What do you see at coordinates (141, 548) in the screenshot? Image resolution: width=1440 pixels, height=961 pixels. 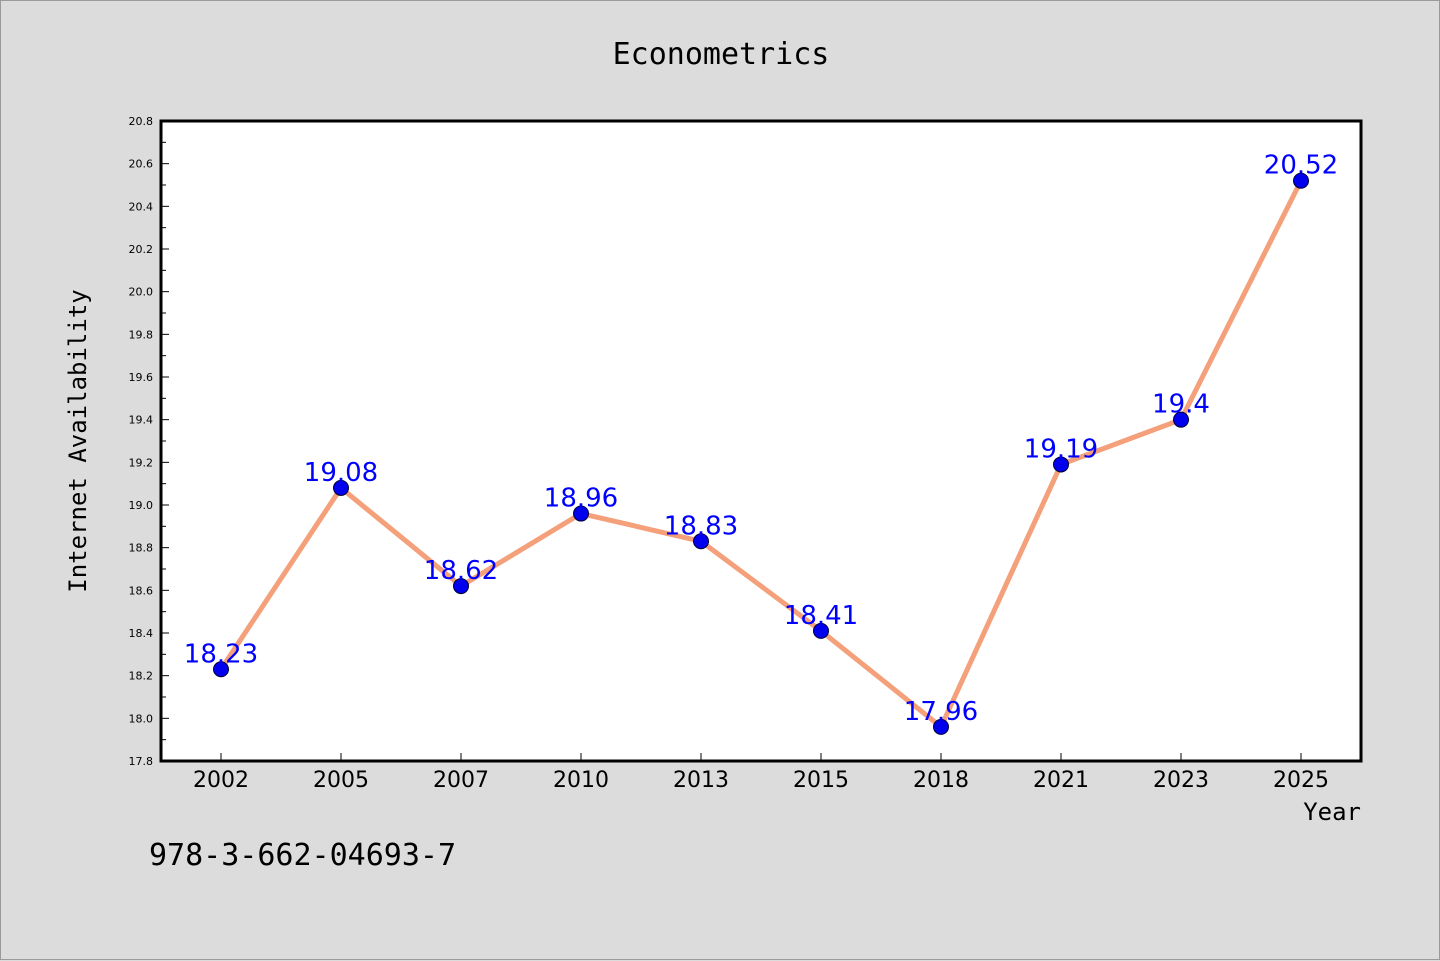 I see `y-tick-label: 18.8` at bounding box center [141, 548].